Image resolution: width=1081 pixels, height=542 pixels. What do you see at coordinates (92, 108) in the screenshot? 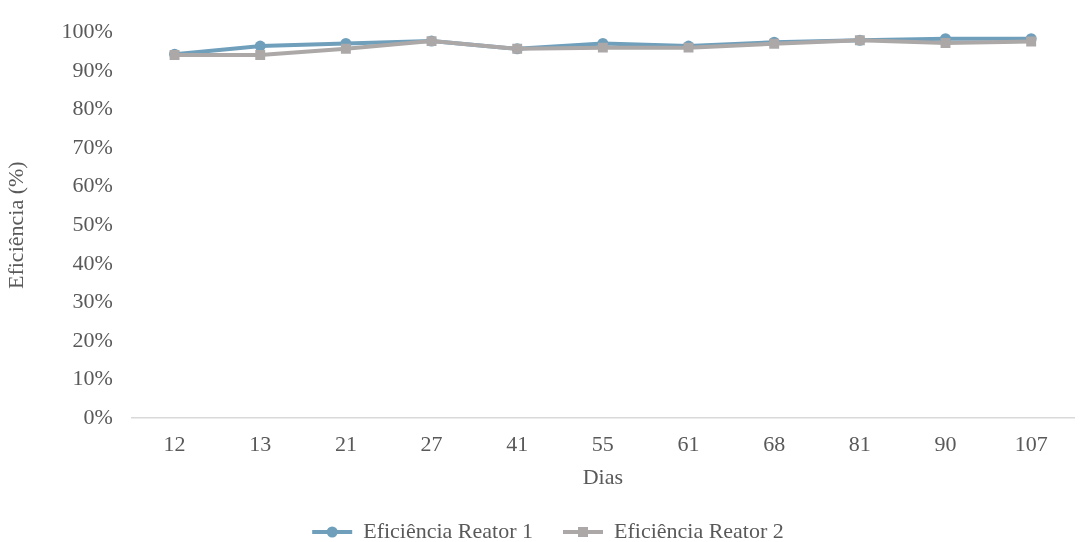
I see `y-tick-label: 80%` at bounding box center [92, 108].